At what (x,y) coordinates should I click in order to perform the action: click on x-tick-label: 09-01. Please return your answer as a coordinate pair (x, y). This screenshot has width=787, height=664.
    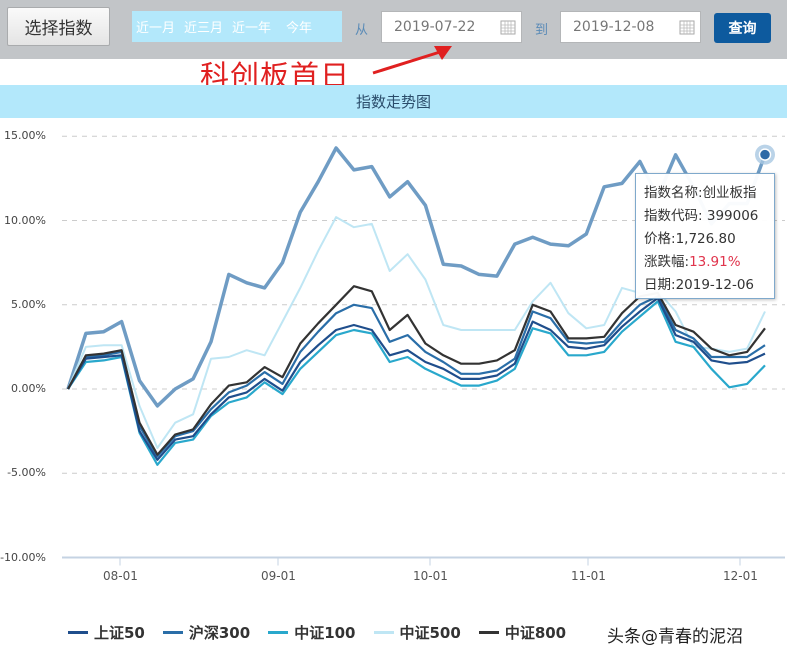
    Looking at the image, I should click on (278, 576).